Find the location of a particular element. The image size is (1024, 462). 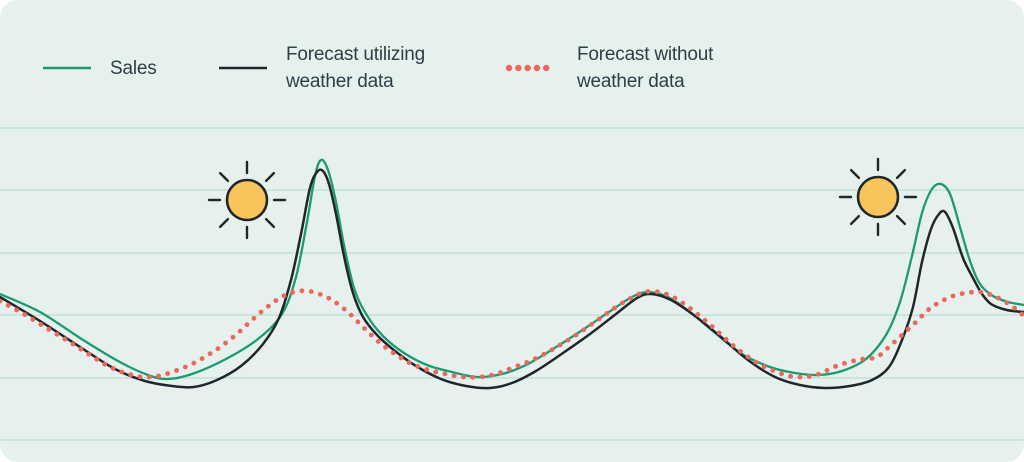

forecast-no-weather-dots-swatch is located at coordinates (532, 68).